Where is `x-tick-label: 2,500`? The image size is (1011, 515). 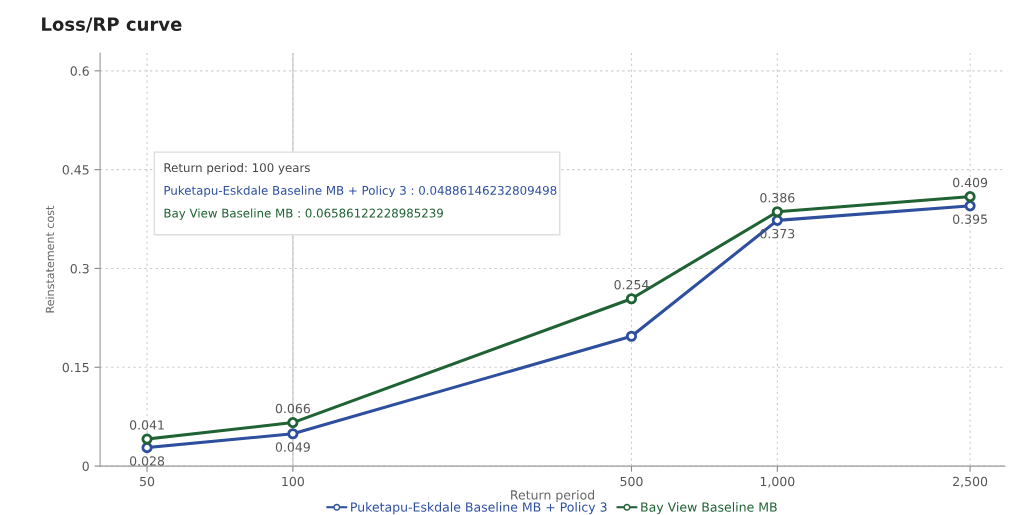 x-tick-label: 2,500 is located at coordinates (970, 482).